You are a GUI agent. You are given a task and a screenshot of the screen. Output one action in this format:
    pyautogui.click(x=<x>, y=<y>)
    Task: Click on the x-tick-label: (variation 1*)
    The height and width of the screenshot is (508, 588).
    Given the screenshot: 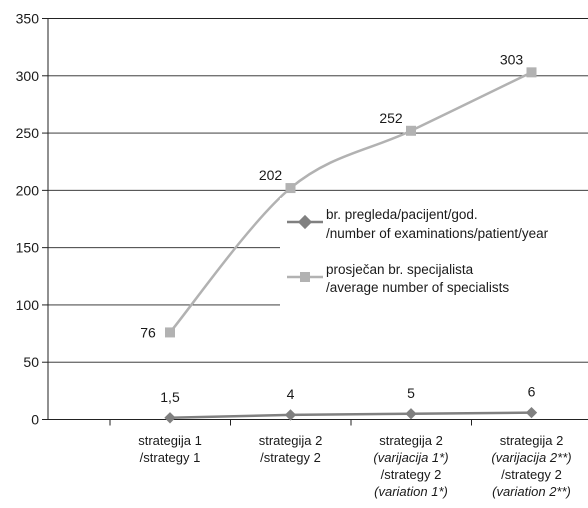 What is the action you would take?
    pyautogui.click(x=411, y=491)
    